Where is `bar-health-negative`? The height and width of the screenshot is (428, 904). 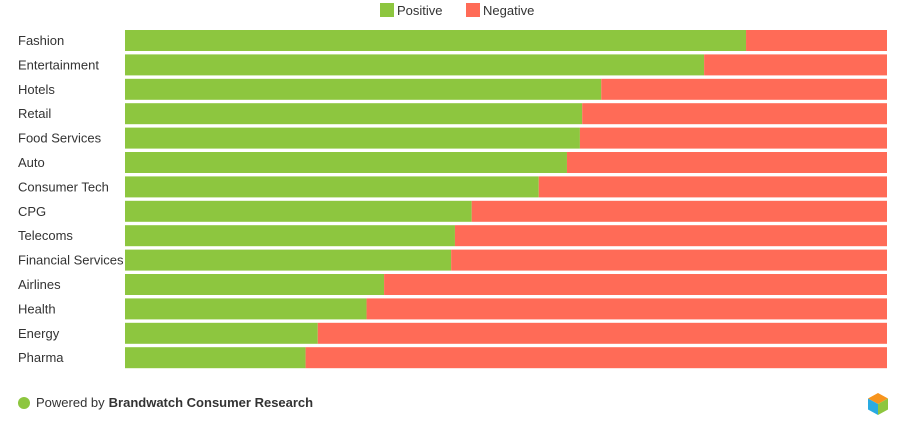
bar-health-negative is located at coordinates (627, 309).